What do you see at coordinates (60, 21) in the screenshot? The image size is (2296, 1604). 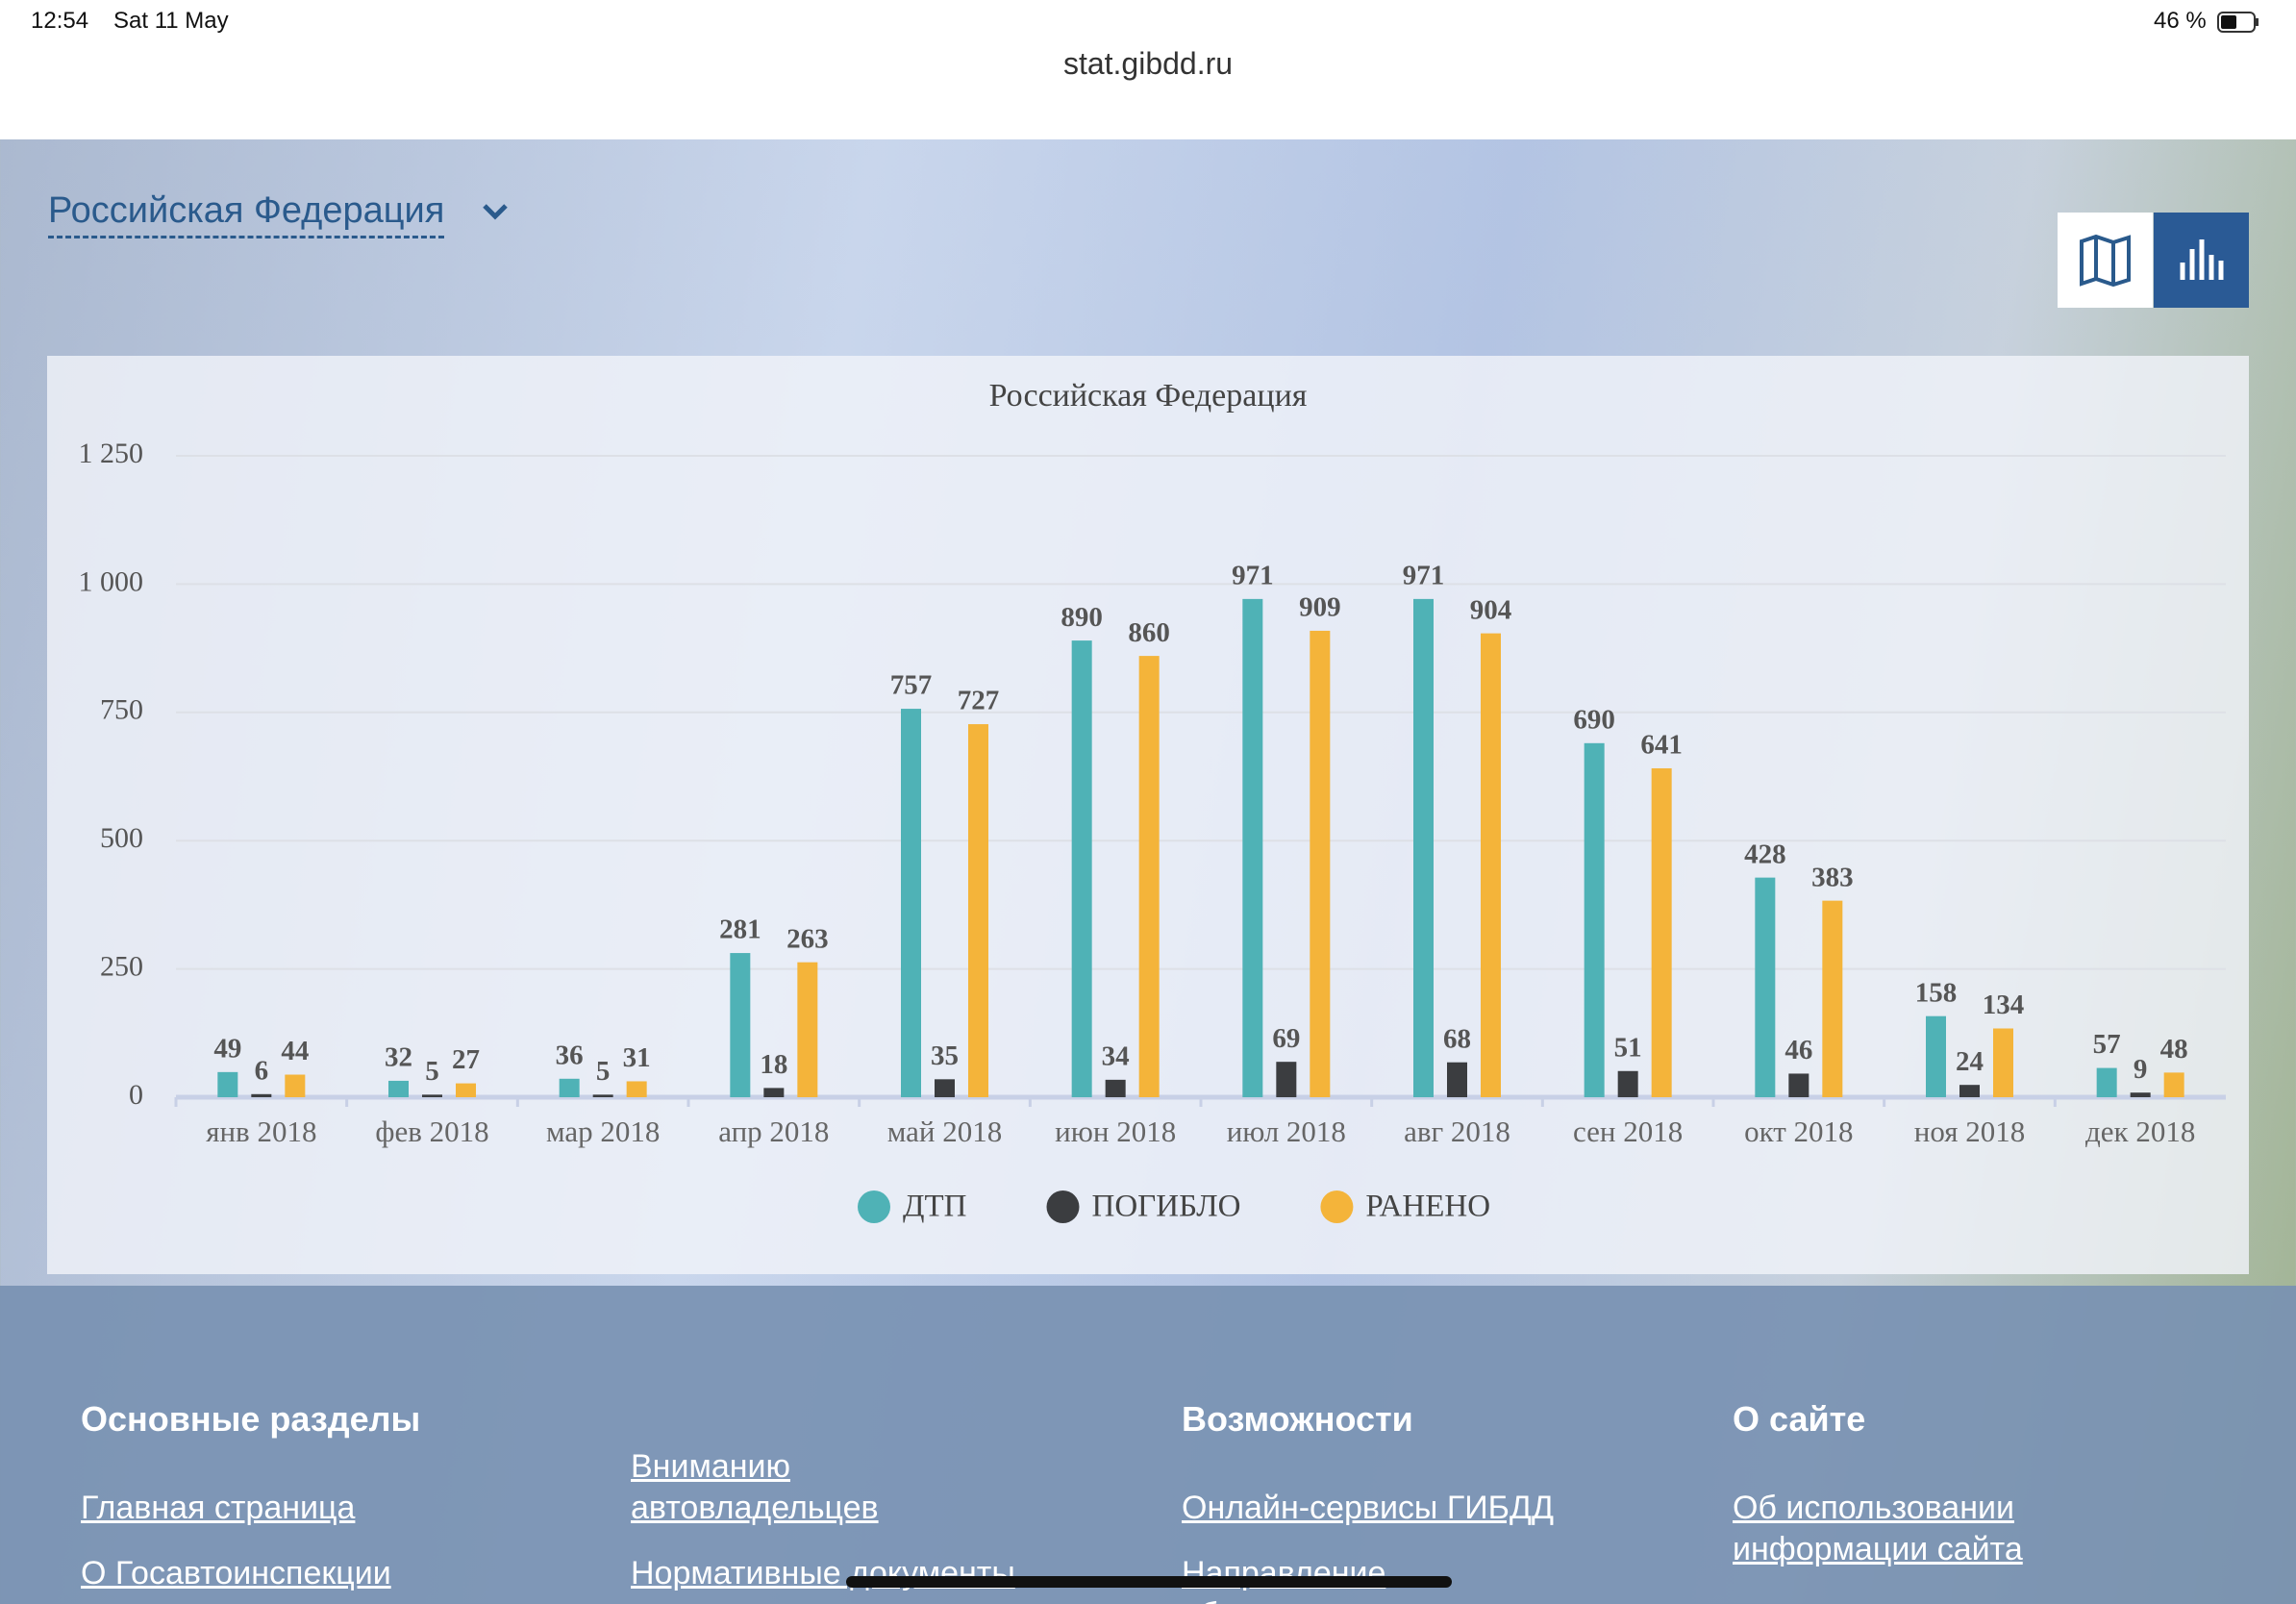 I see `clock: 12:54` at bounding box center [60, 21].